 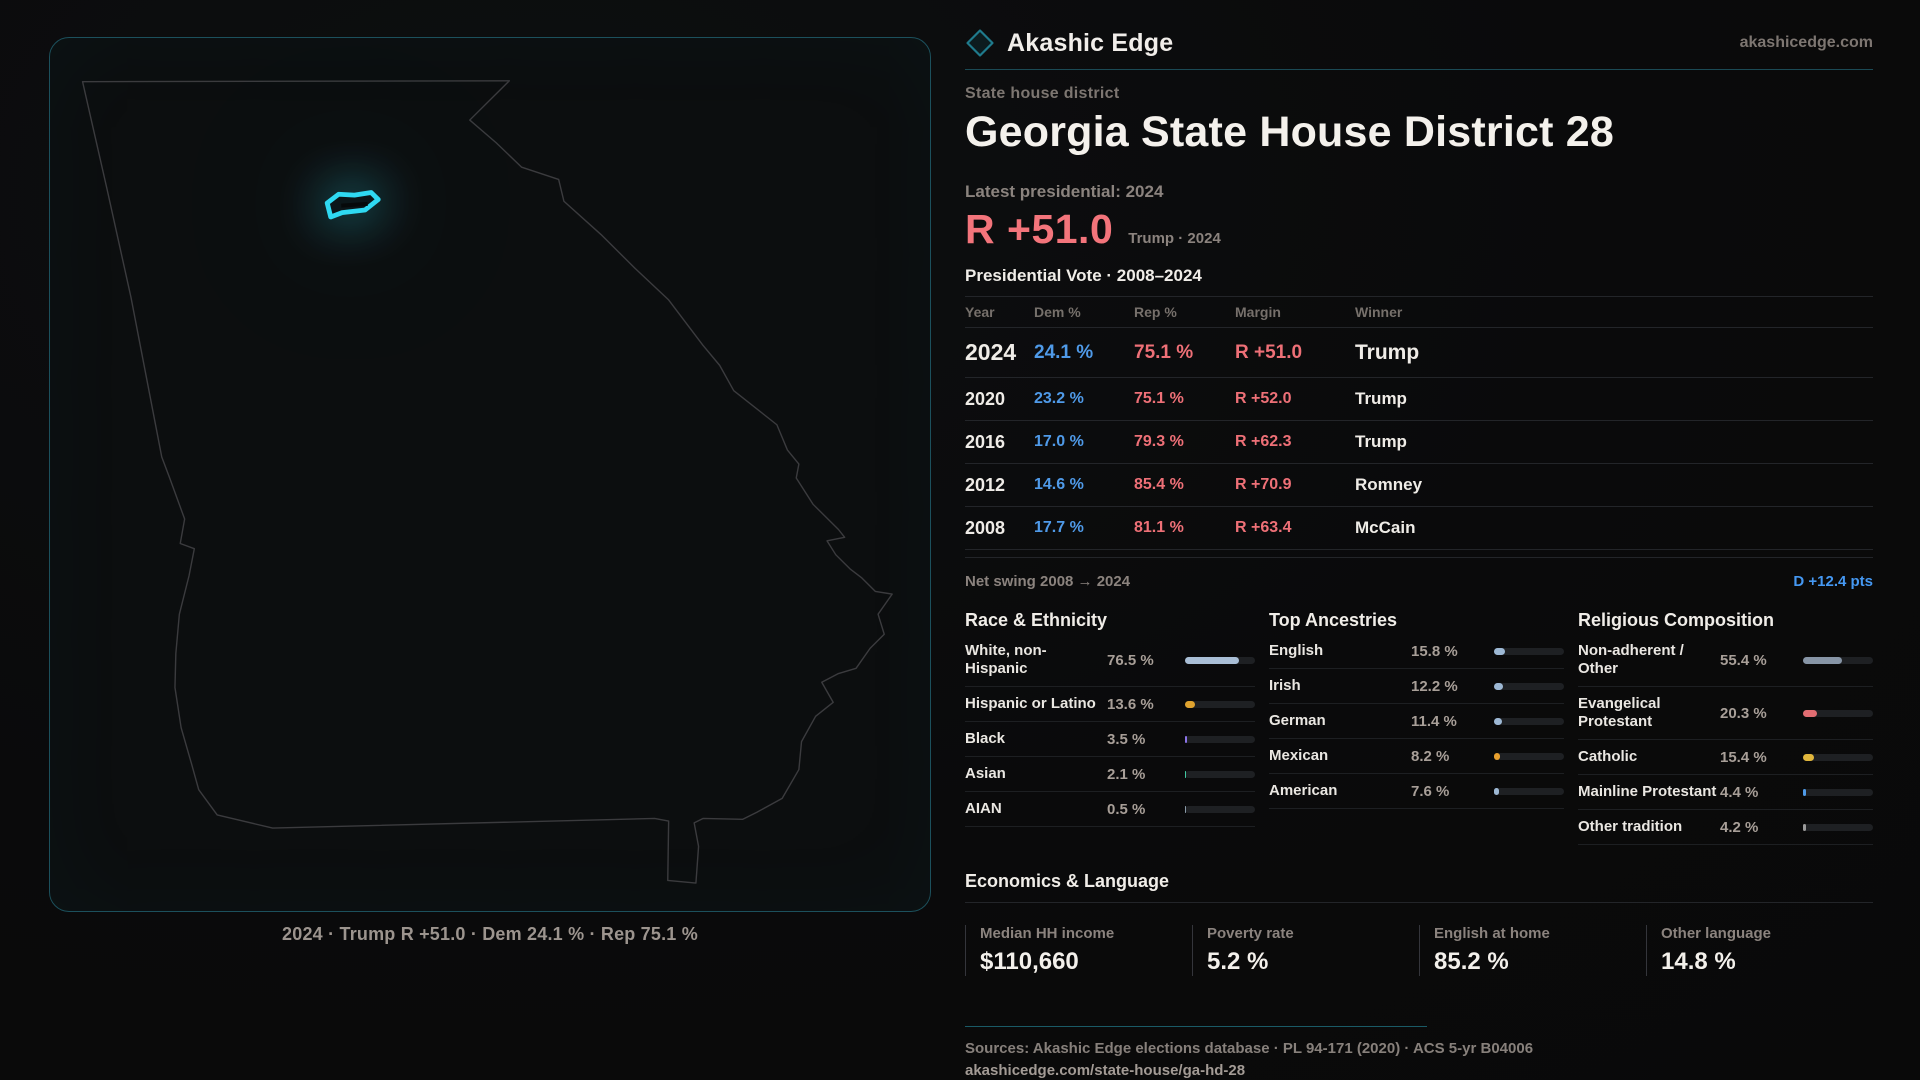 What do you see at coordinates (1110, 809) in the screenshot?
I see `list-item: AIAN 0.5 %` at bounding box center [1110, 809].